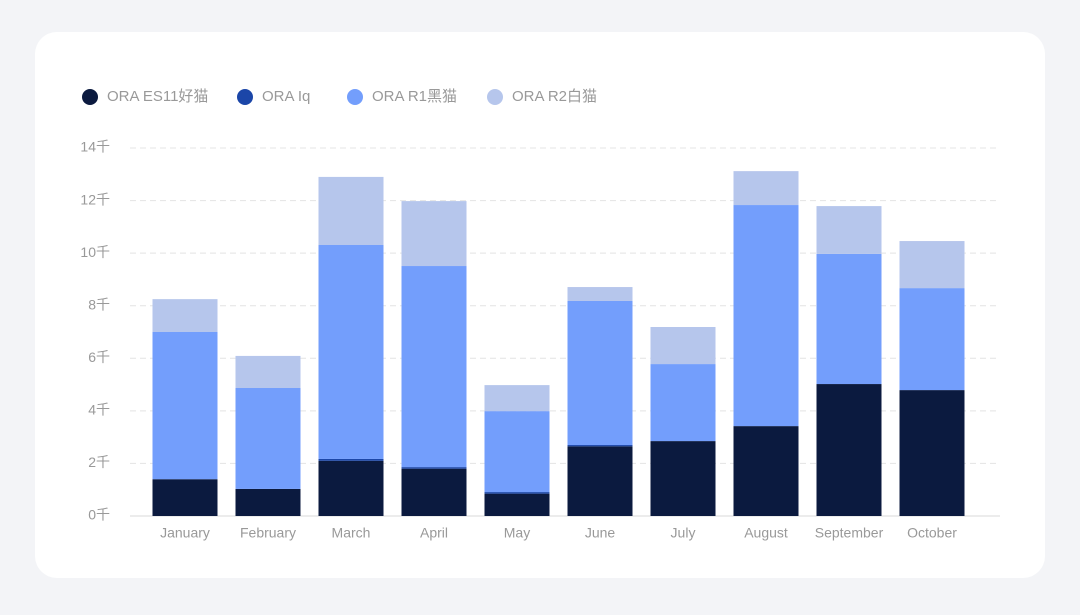  Describe the element at coordinates (185, 533) in the screenshot. I see `x-tick-label: January` at that location.